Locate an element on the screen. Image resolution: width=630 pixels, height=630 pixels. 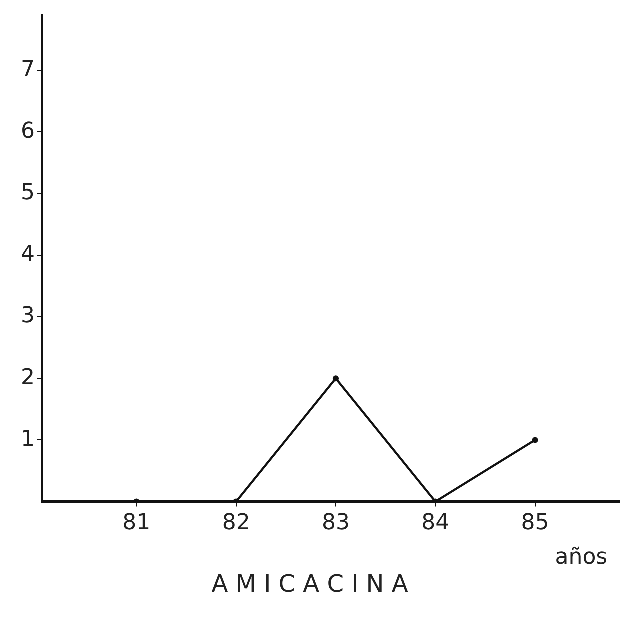
x-tick-label: 81 is located at coordinates (136, 523).